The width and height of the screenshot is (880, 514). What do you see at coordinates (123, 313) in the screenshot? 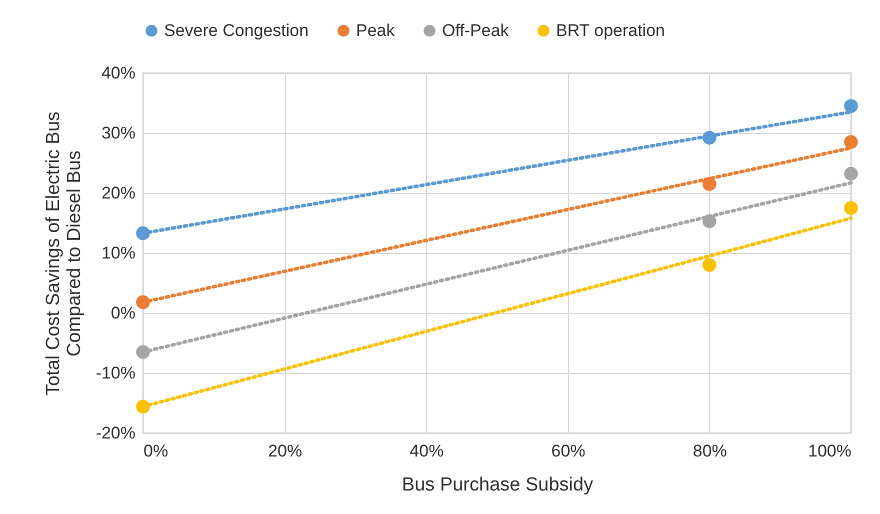
I see `y-tick-label: 0%` at bounding box center [123, 313].